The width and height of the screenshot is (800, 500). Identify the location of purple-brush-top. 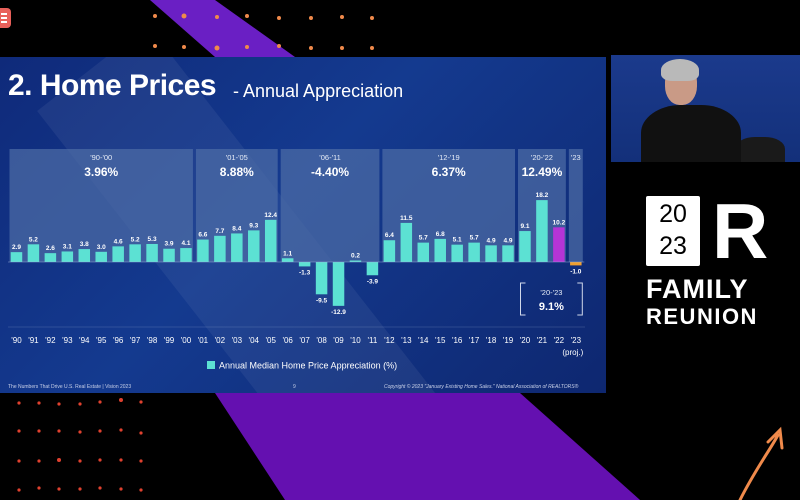
(222, 28).